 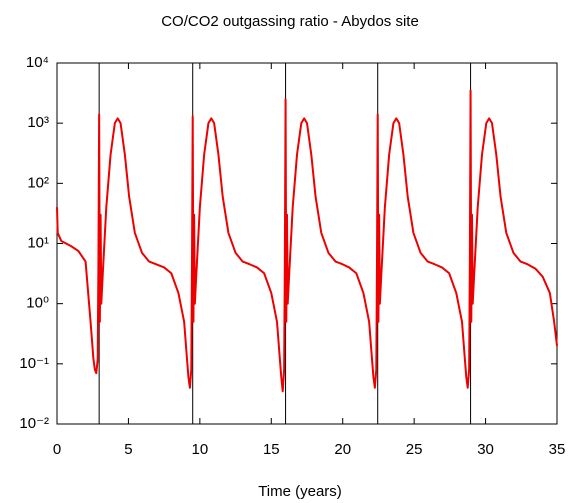 I want to click on y-tick-label: 10⁻², so click(x=34, y=423).